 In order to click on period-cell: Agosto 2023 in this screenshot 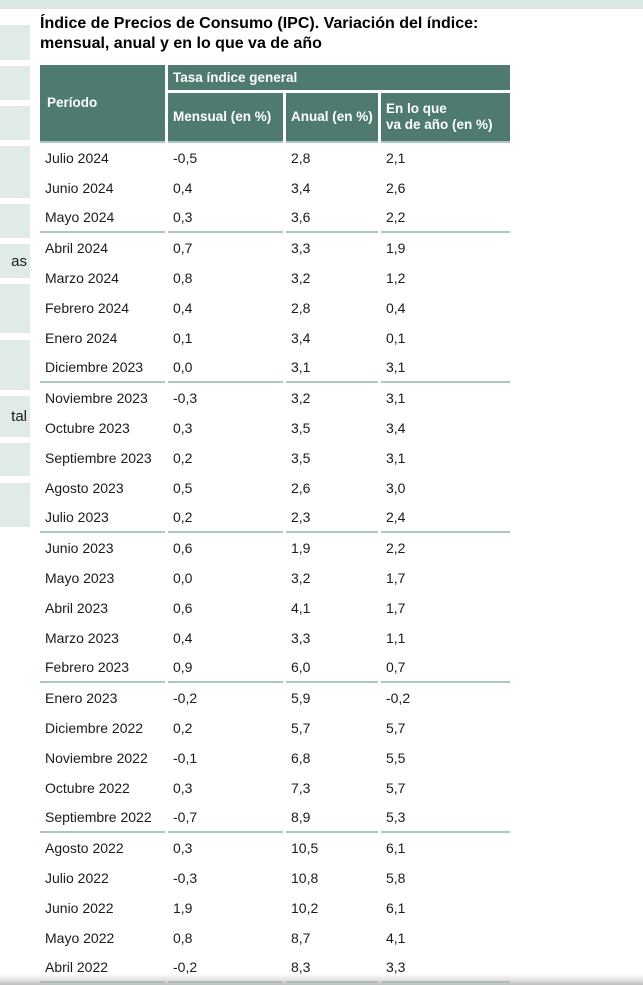, I will do `click(84, 488)`.